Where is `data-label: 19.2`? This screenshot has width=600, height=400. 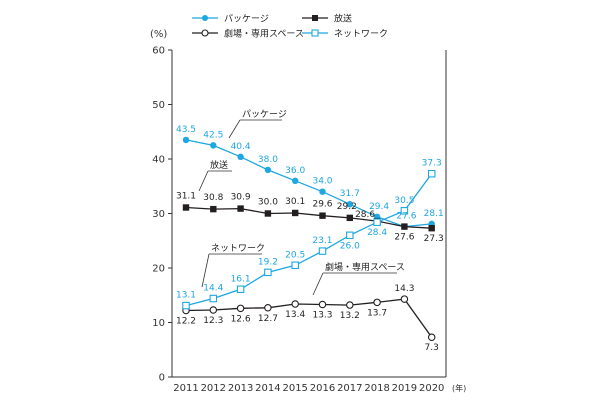 data-label: 19.2 is located at coordinates (268, 262).